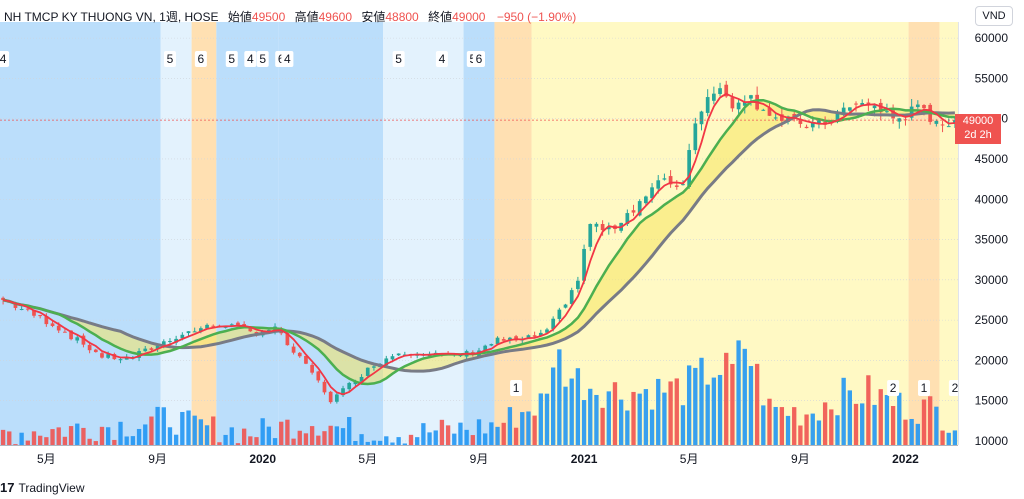  I want to click on last-price-value: 49000, so click(978, 121).